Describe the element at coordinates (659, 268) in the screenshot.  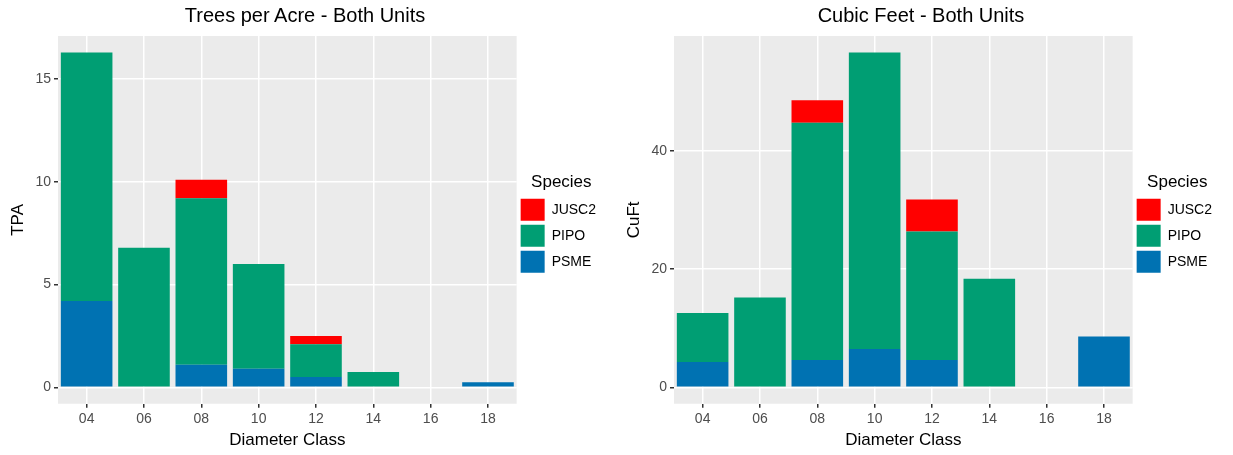
I see `y-tick-label: 20` at that location.